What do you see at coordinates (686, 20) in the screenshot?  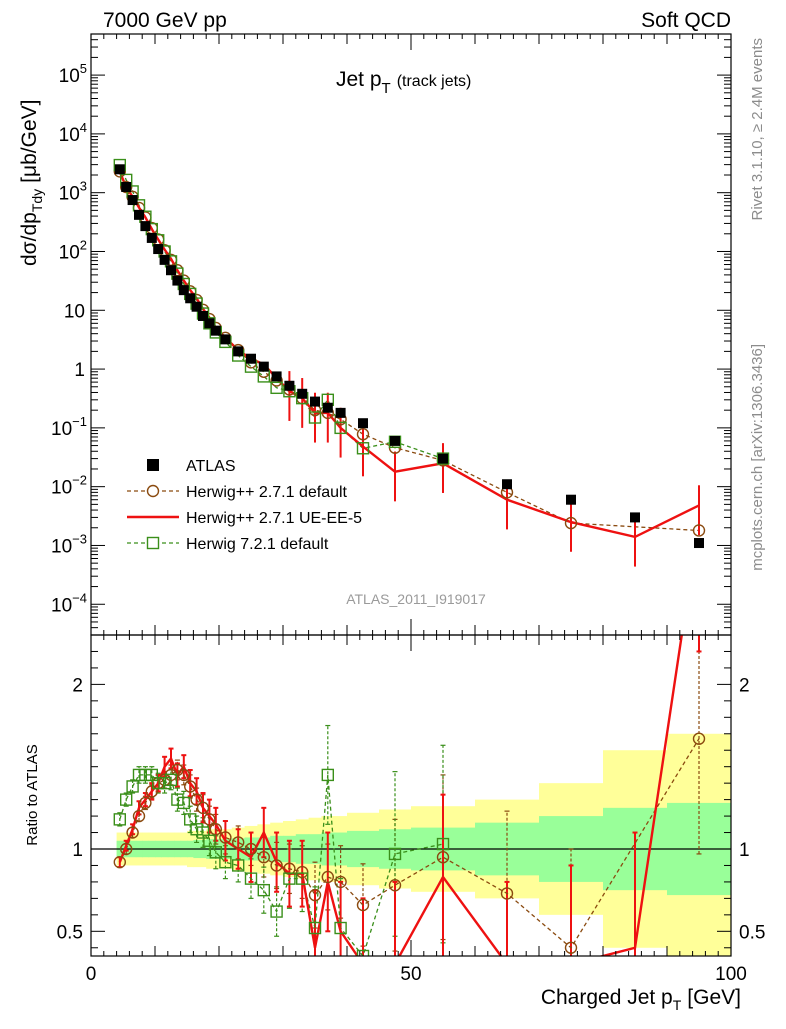 I see `header-process-label: Soft QCD` at bounding box center [686, 20].